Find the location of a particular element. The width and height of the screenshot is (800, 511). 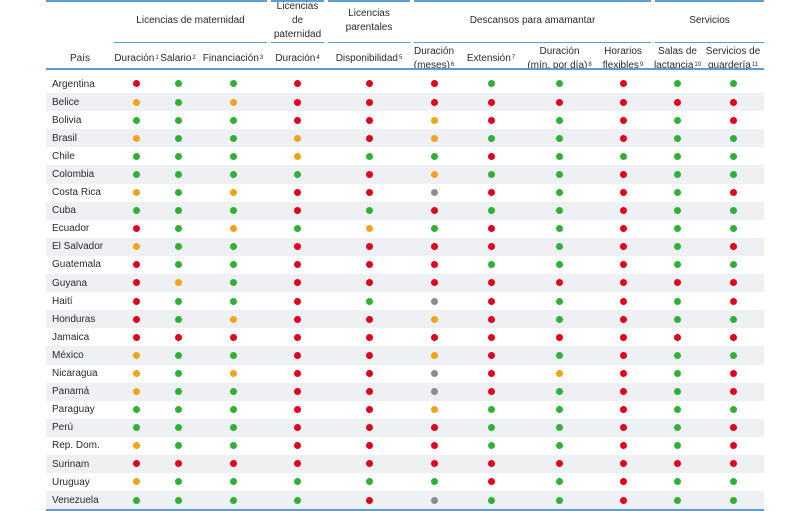

table-row: Costa Rica is located at coordinates (405, 193).